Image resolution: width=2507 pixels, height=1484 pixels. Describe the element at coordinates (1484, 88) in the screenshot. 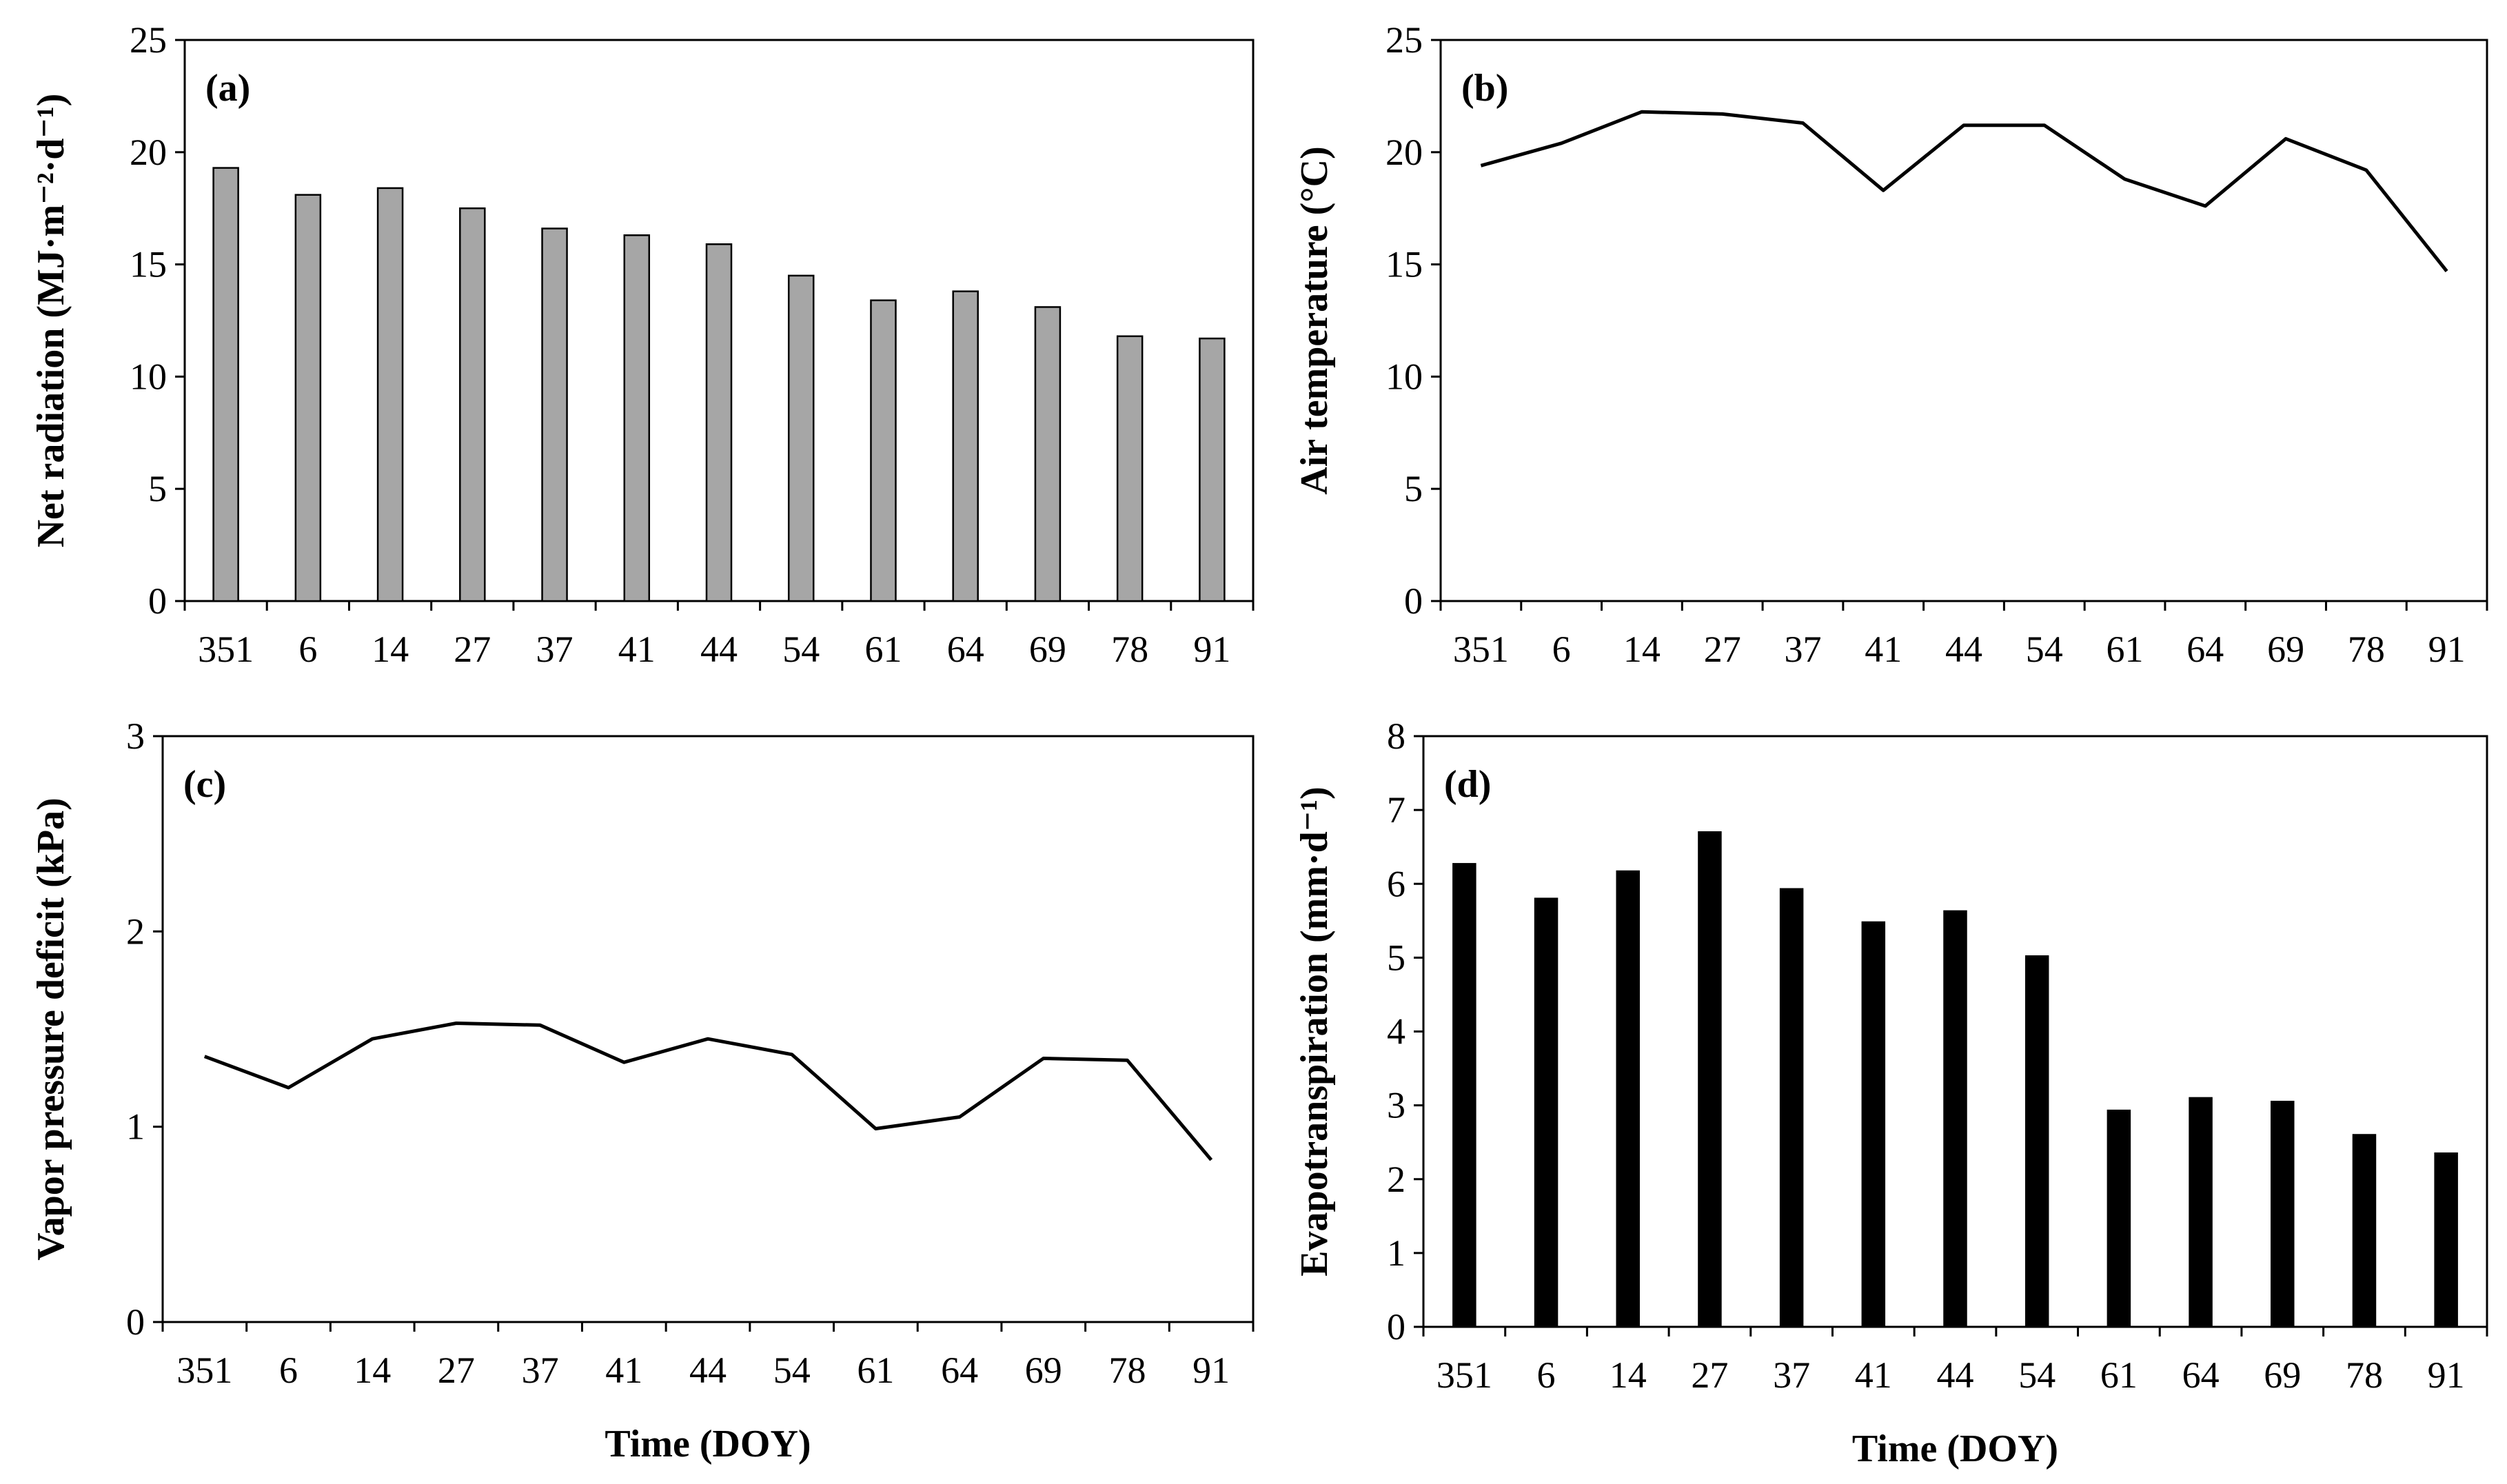

I see `panel-label: (b)` at that location.